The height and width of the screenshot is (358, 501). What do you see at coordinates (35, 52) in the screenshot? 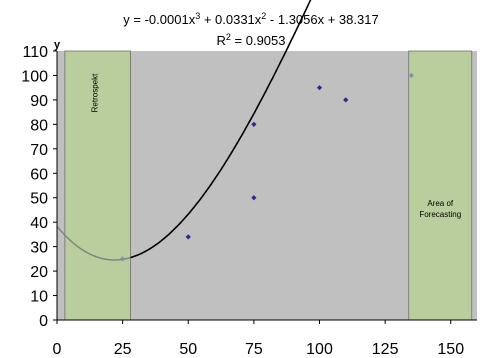
I see `y-tick-label: 110` at bounding box center [35, 52].